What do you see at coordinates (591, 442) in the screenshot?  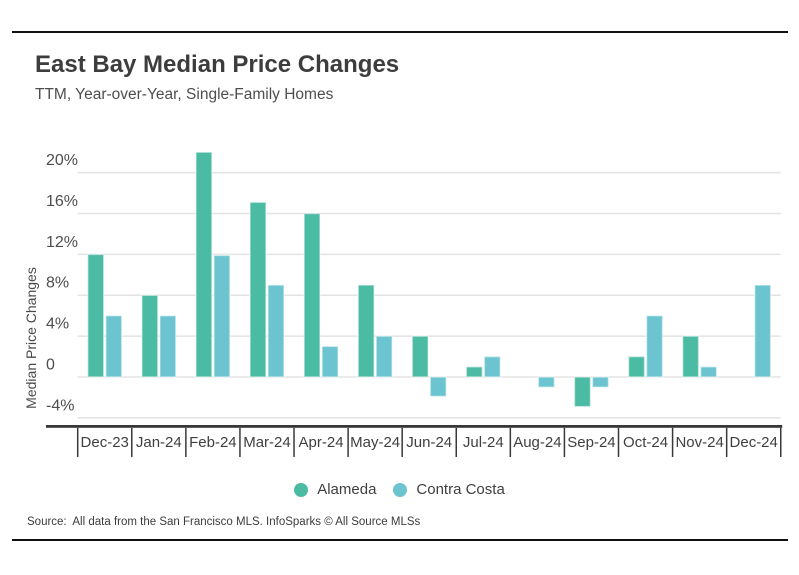 I see `x-tick-label: Sep-24` at bounding box center [591, 442].